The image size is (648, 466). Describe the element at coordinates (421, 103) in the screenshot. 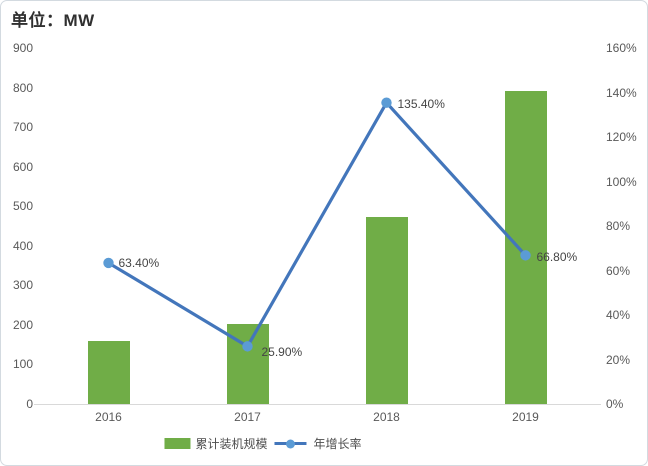

I see `growth-point-label: 135.40%` at that location.